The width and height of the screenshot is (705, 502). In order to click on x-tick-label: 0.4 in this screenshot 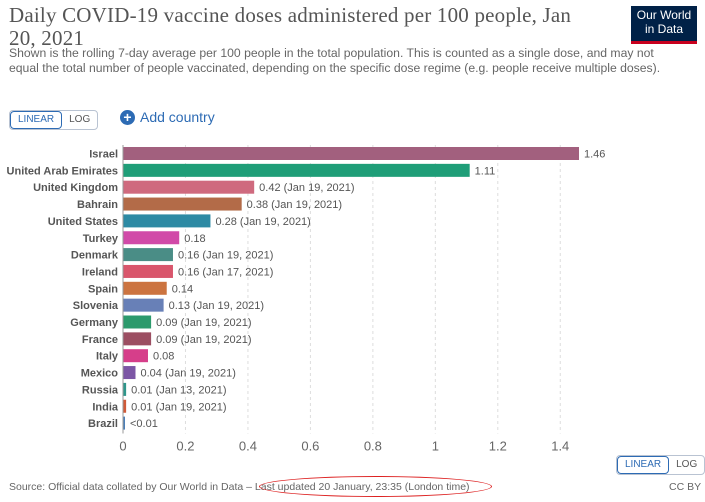, I will do `click(248, 445)`.